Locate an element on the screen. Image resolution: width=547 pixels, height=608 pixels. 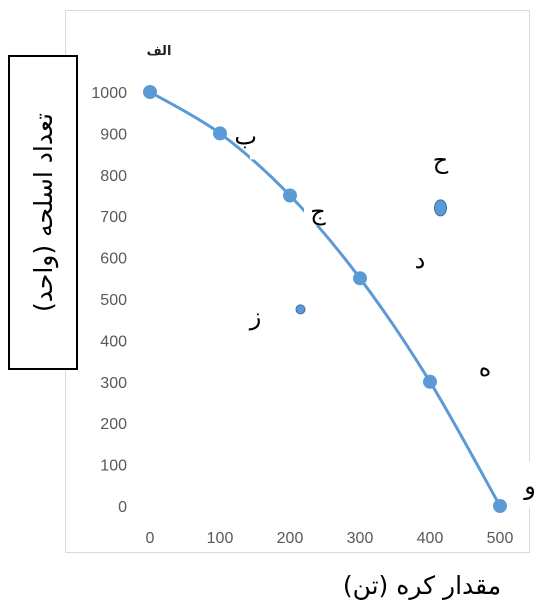
y-tick-label: 200 is located at coordinates (113, 424).